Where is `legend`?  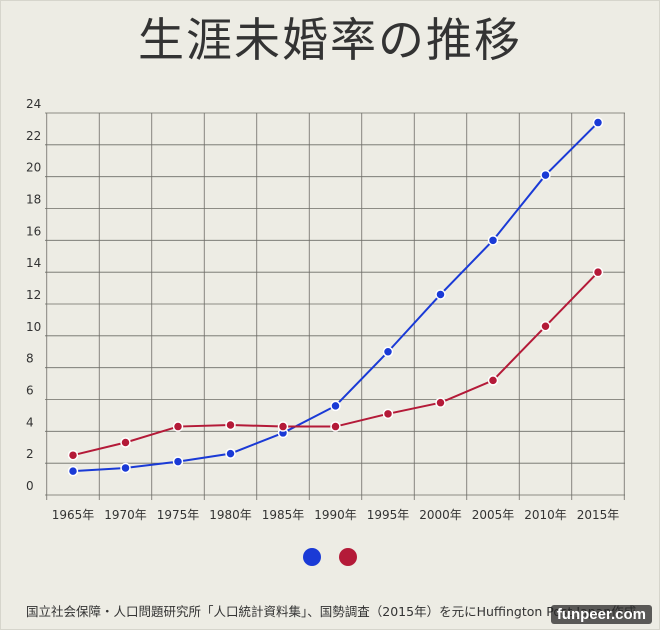
legend is located at coordinates (330, 557).